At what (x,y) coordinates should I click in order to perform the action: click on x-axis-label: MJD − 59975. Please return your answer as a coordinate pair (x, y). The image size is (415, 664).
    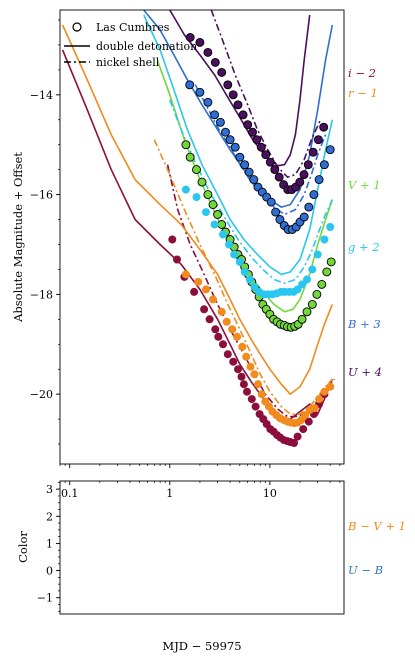
    Looking at the image, I should click on (201, 646).